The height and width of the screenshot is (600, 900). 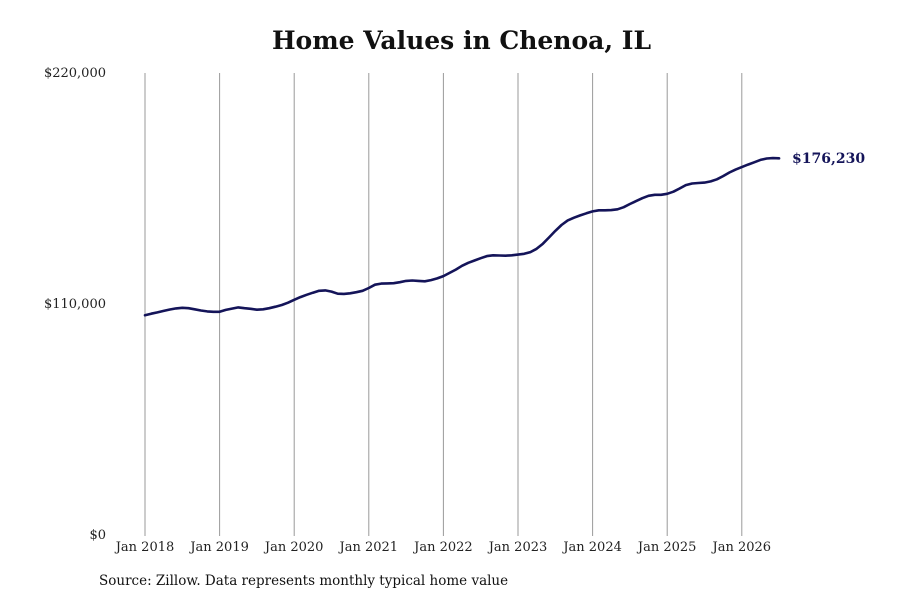 I want to click on chart-title: Home Values in Chenoa, IL, so click(x=461, y=40).